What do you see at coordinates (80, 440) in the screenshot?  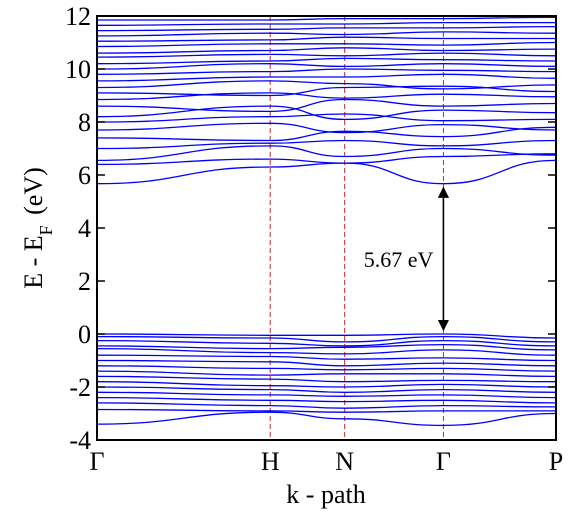 I see `y-tick-label: -4` at bounding box center [80, 440].